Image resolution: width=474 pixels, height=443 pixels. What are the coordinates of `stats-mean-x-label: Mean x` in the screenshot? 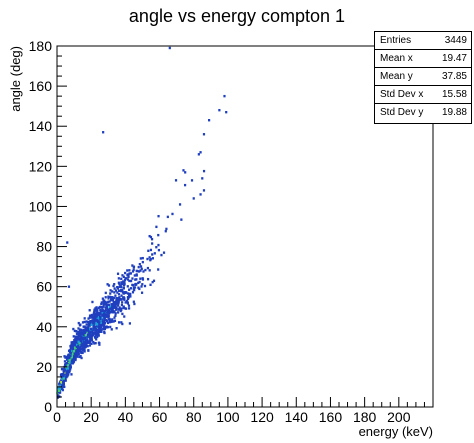 It's located at (396, 58).